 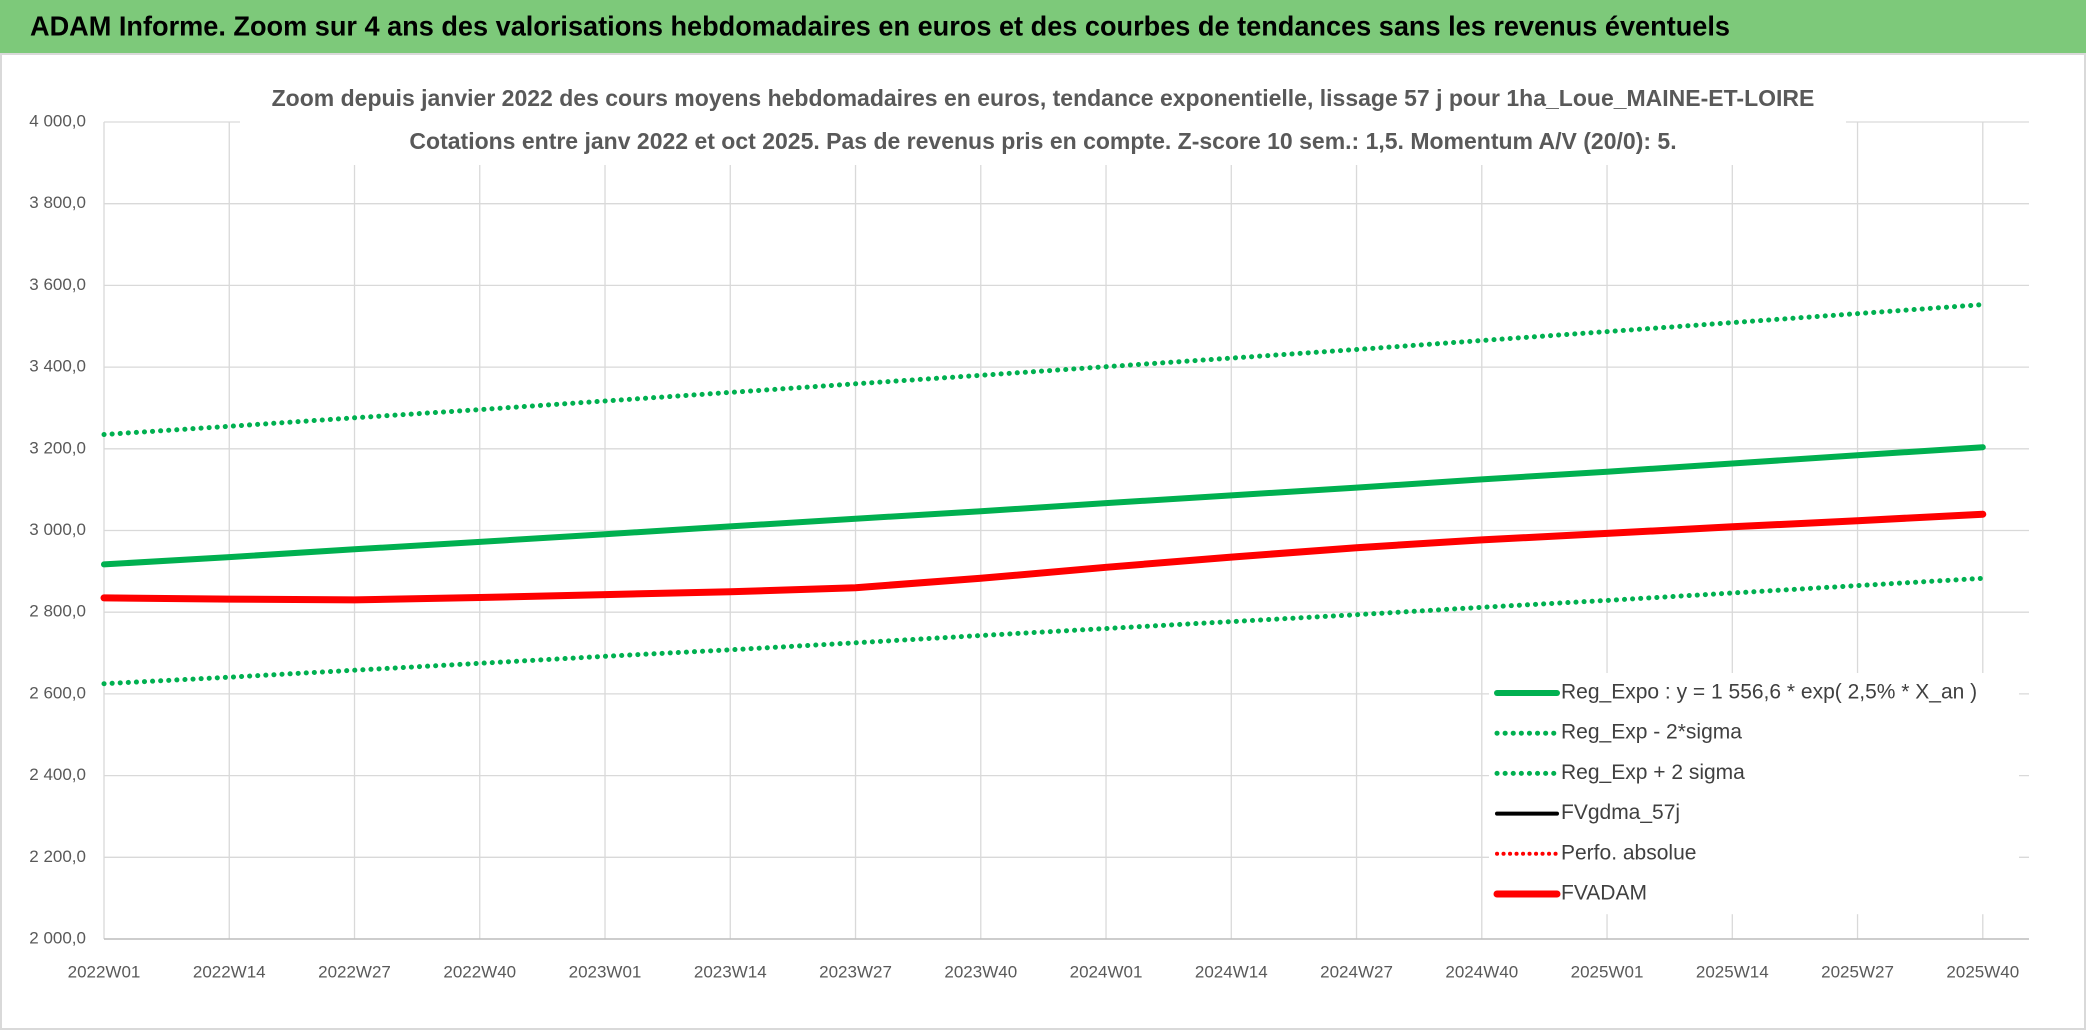 I want to click on y-tick-label: 3 600,0, so click(x=57, y=284).